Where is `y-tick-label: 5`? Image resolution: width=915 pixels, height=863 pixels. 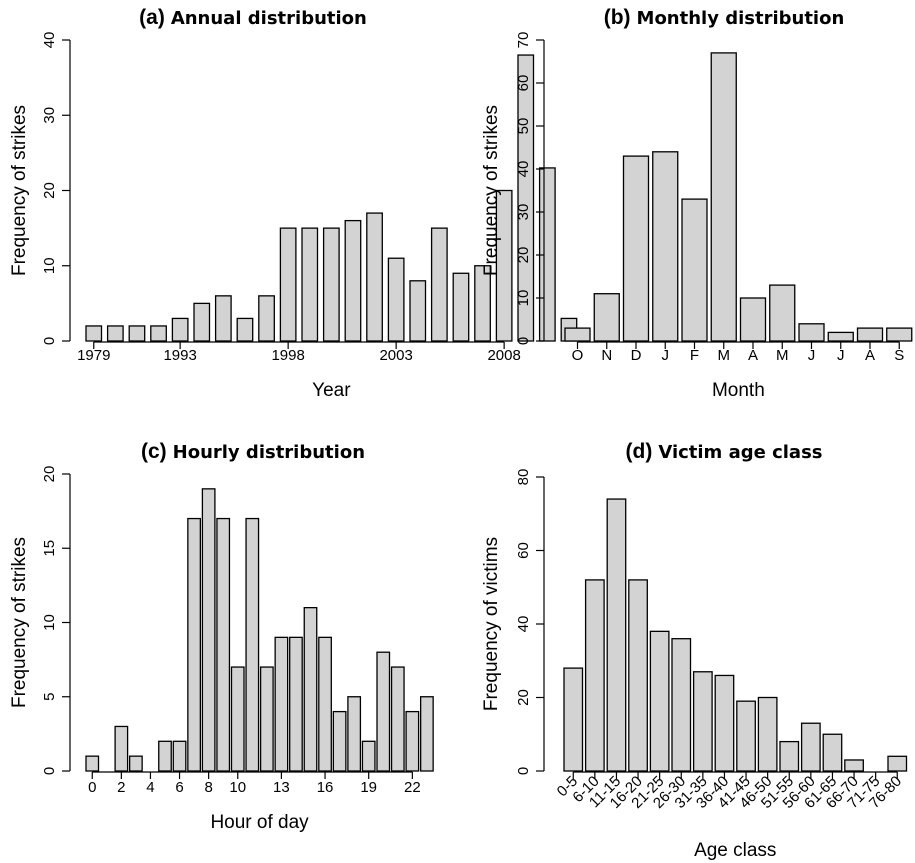 y-tick-label: 5 is located at coordinates (49, 697).